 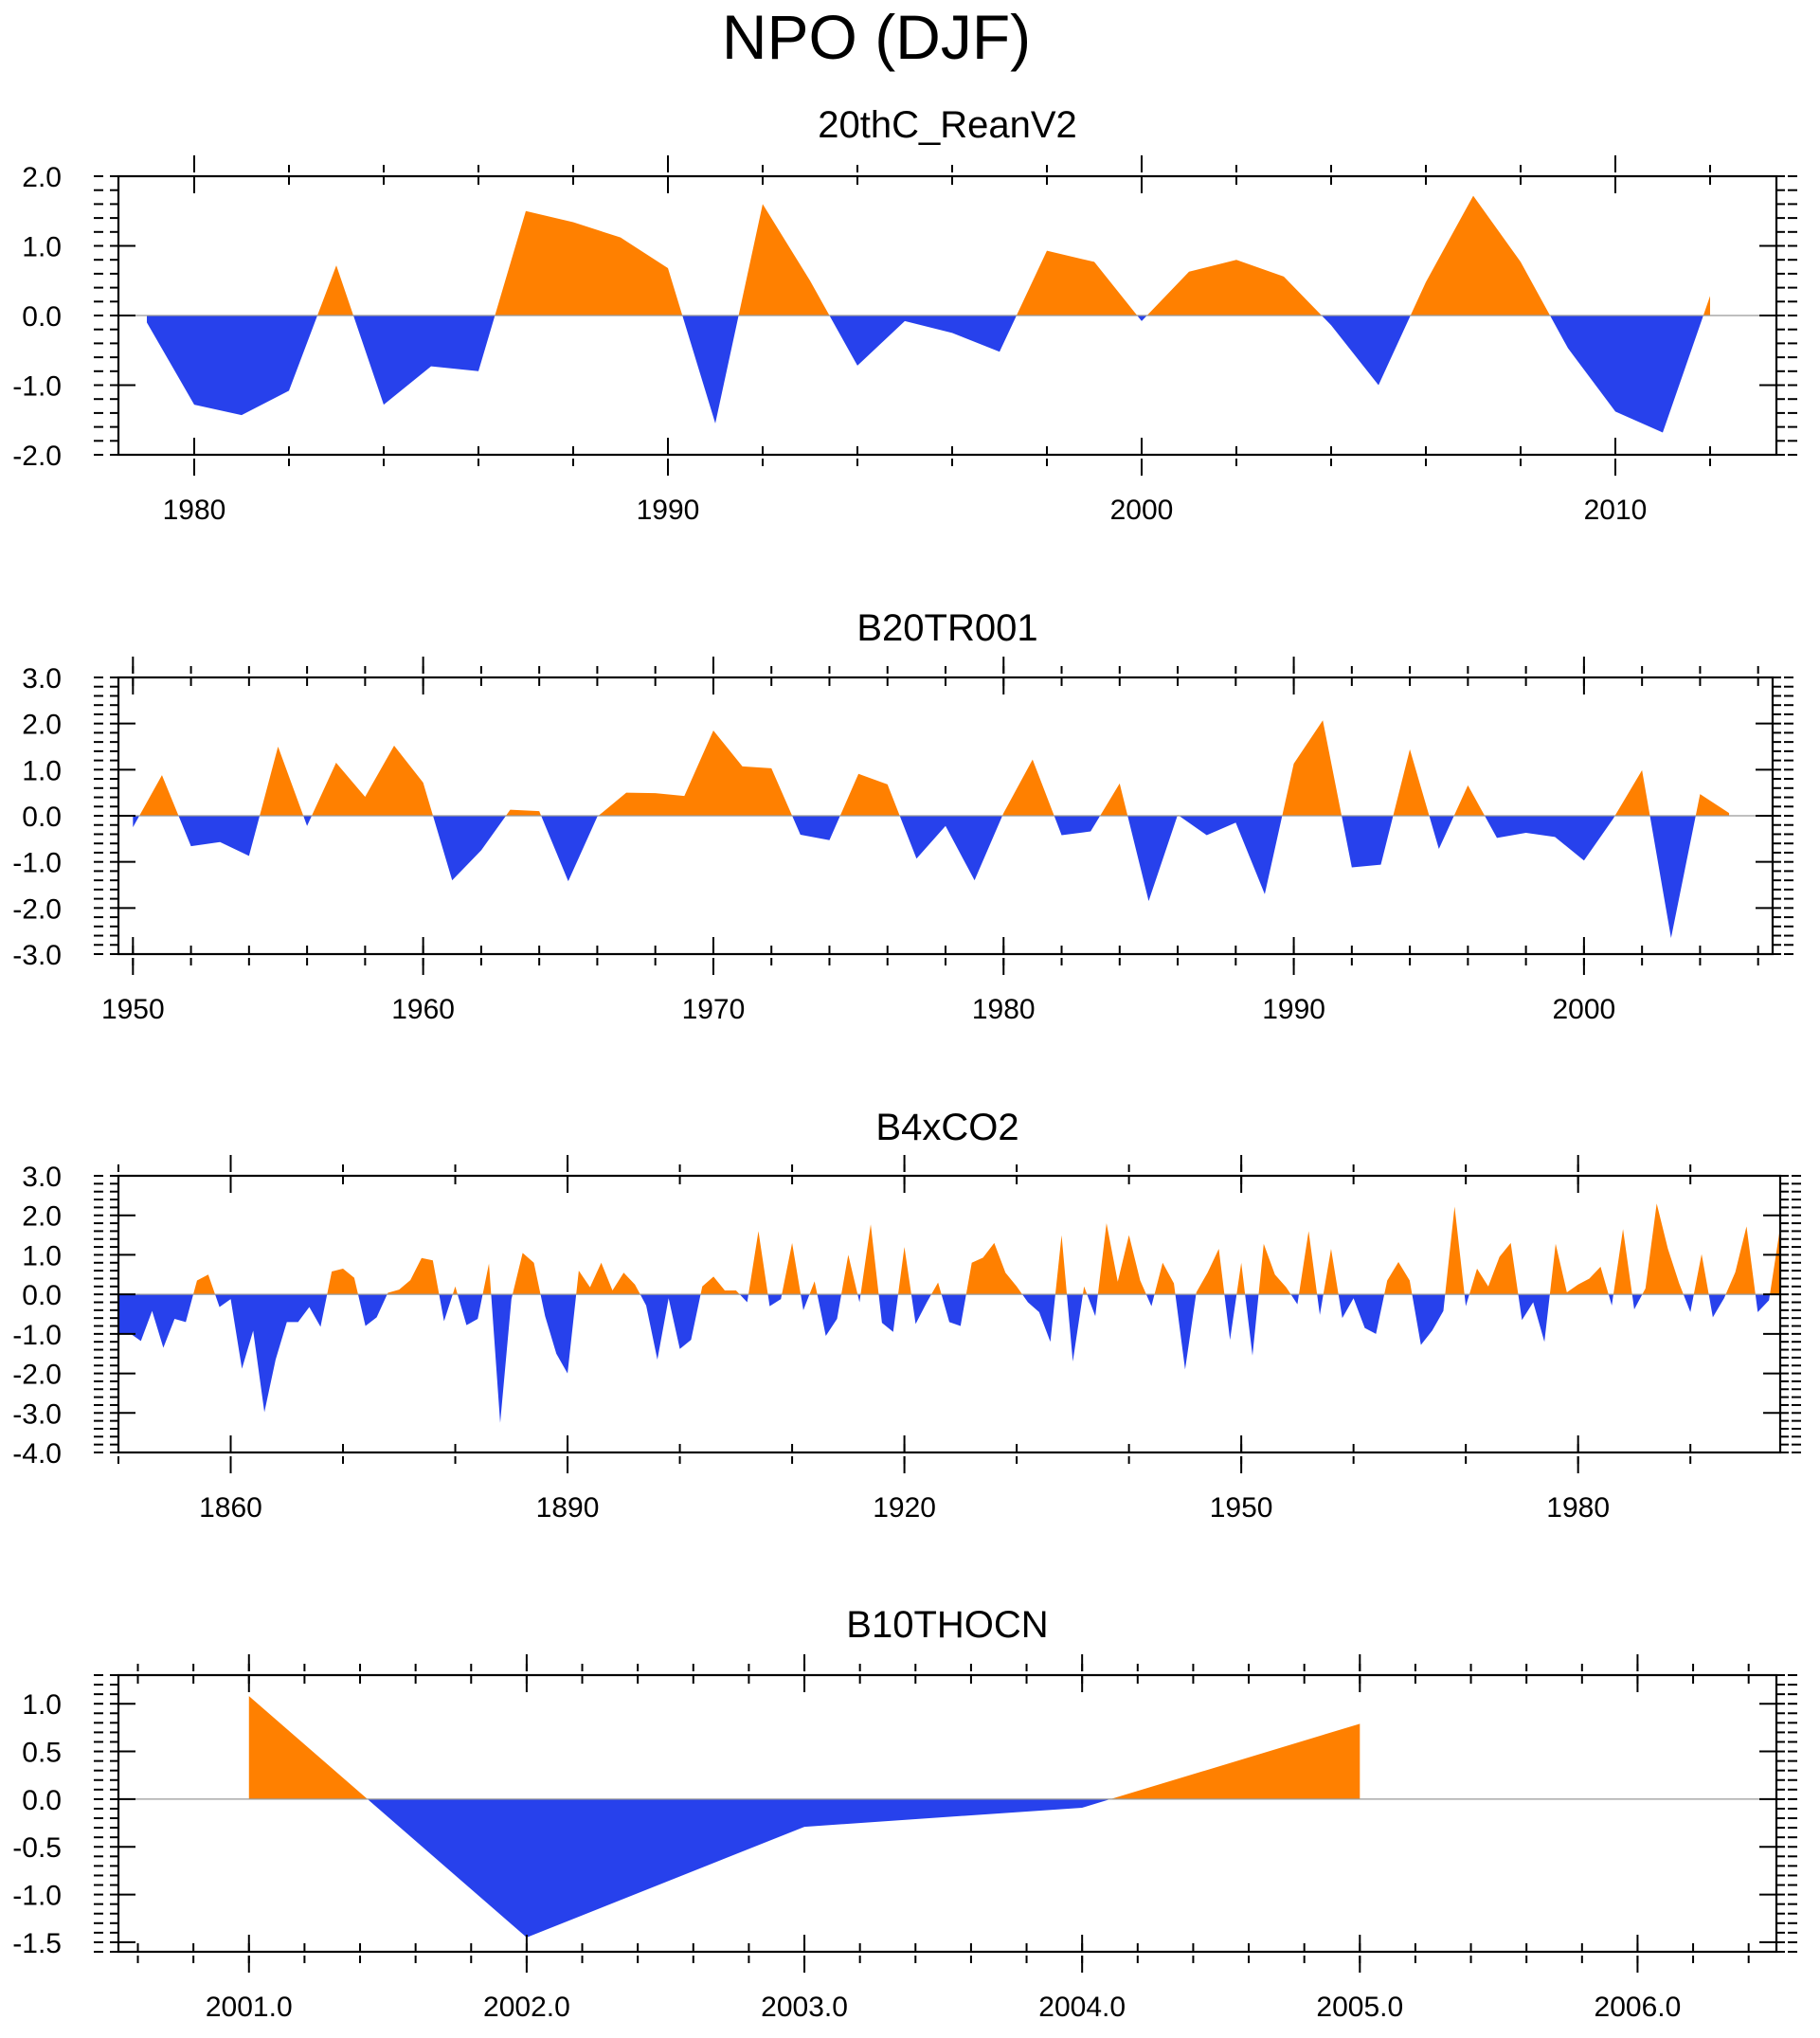 I want to click on y-tick-label: -0.5, so click(x=37, y=1848).